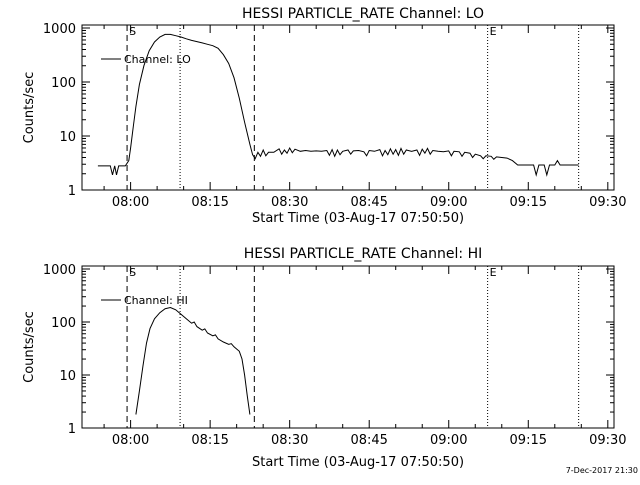  What do you see at coordinates (363, 254) in the screenshot?
I see `chart-title: HESSI PARTICLE_RATE Channel: HI` at bounding box center [363, 254].